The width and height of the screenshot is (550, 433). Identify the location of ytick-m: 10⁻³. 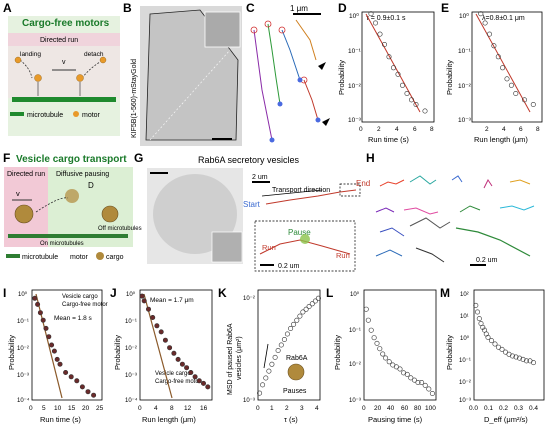
(465, 401).